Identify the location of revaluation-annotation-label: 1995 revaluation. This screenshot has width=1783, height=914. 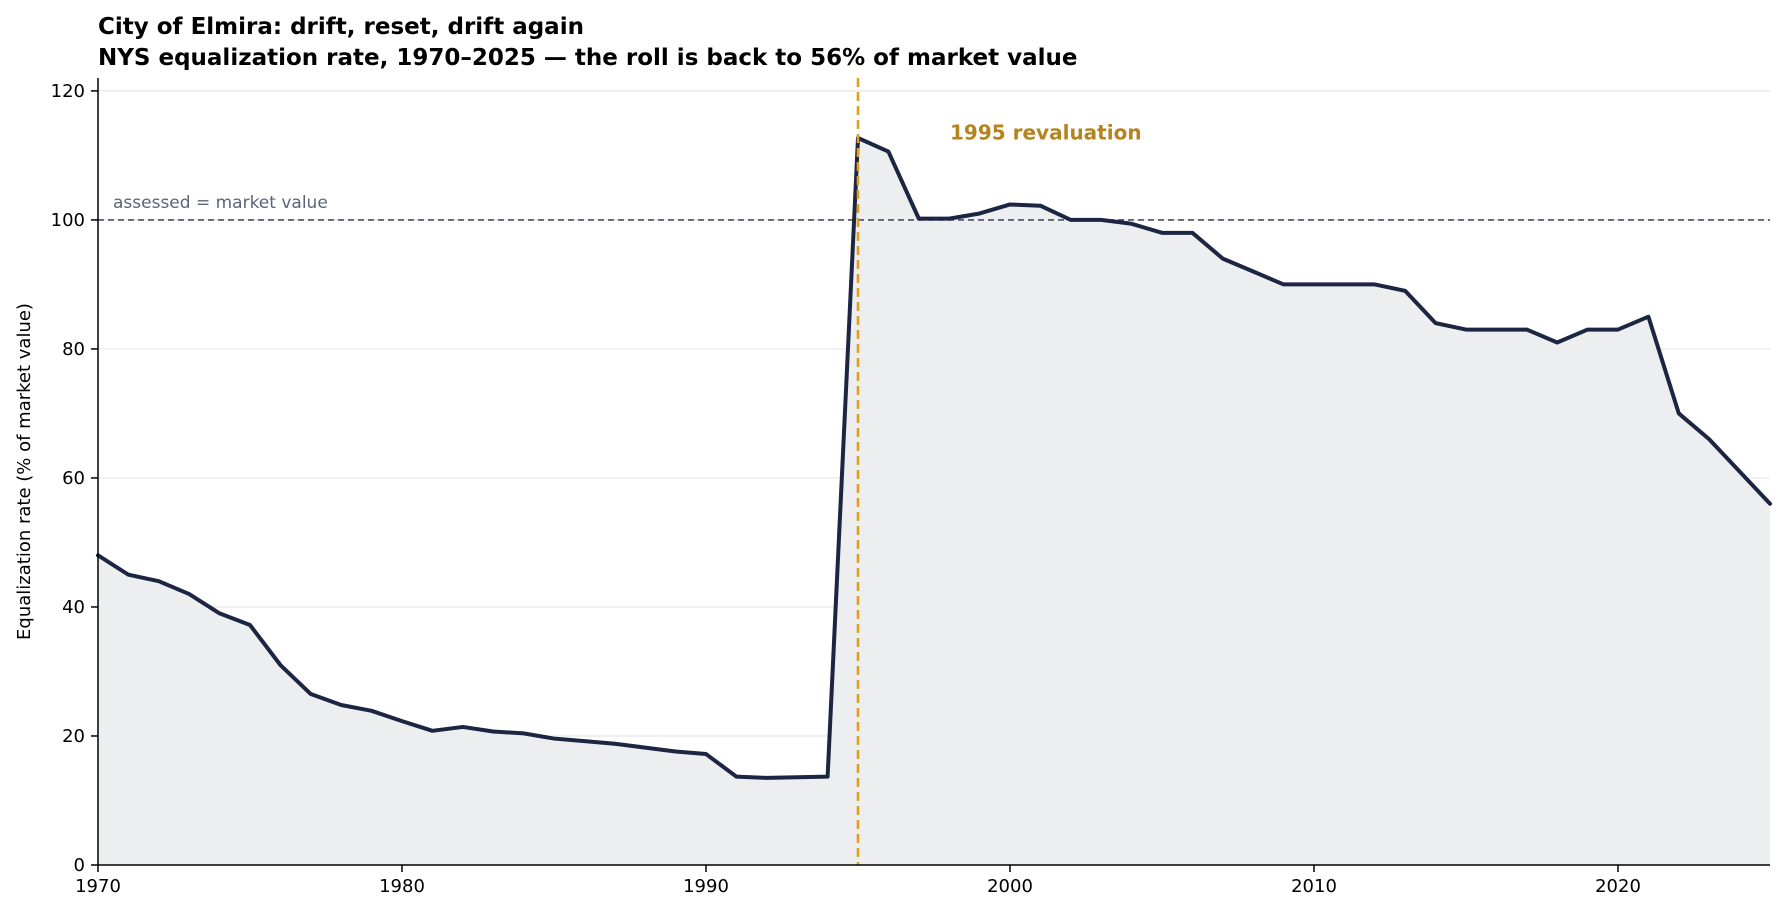
(1046, 132).